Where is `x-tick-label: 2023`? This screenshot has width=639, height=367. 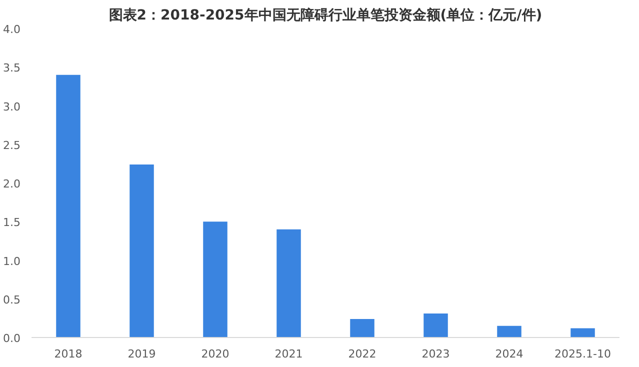
x-tick-label: 2023 is located at coordinates (436, 354).